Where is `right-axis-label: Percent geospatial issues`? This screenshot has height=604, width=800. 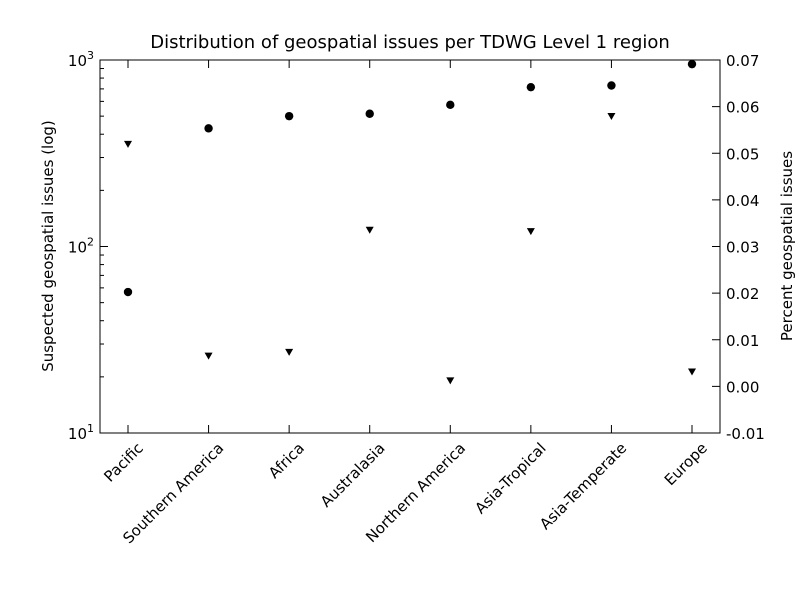 right-axis-label: Percent geospatial issues is located at coordinates (787, 246).